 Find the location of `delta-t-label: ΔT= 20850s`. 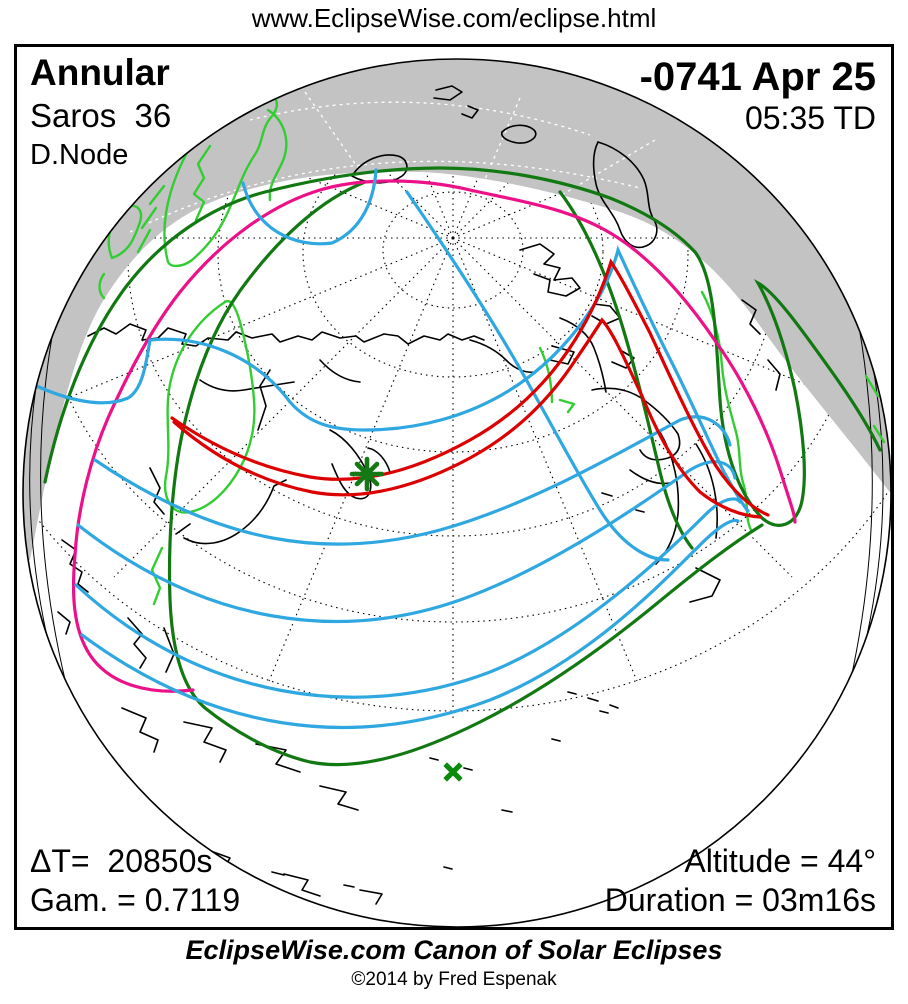

delta-t-label: ΔT= 20850s is located at coordinates (121, 861).